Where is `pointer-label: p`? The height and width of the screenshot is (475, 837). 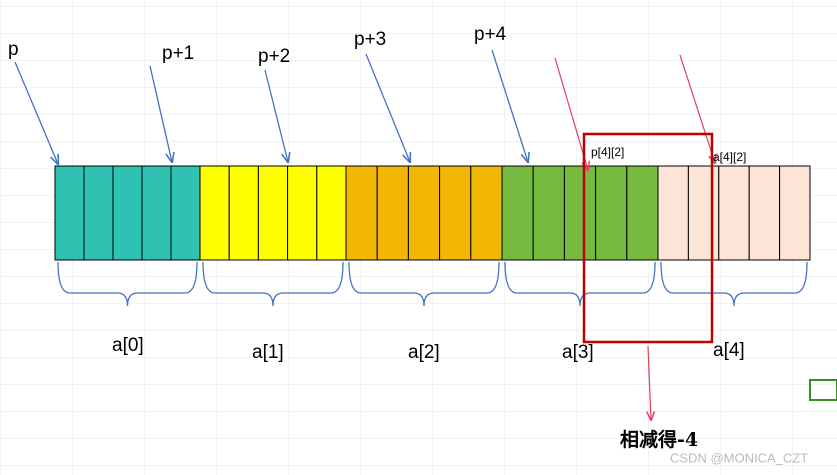 pointer-label: p is located at coordinates (13, 49).